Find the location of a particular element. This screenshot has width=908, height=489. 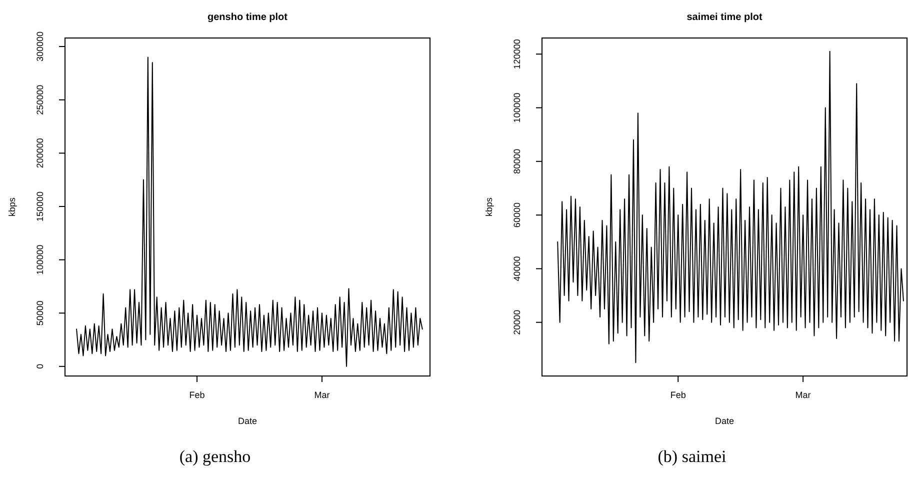

chart-title: gensho time plot is located at coordinates (248, 17).